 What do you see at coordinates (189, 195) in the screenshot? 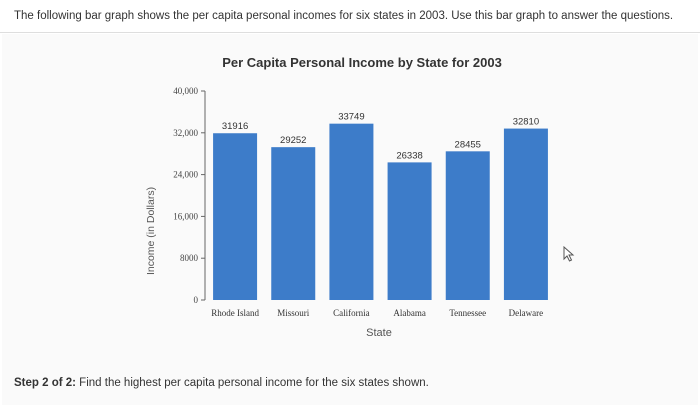
I see `y-axis: 0 8000 16,000 24,000 32,000 40,000` at bounding box center [189, 195].